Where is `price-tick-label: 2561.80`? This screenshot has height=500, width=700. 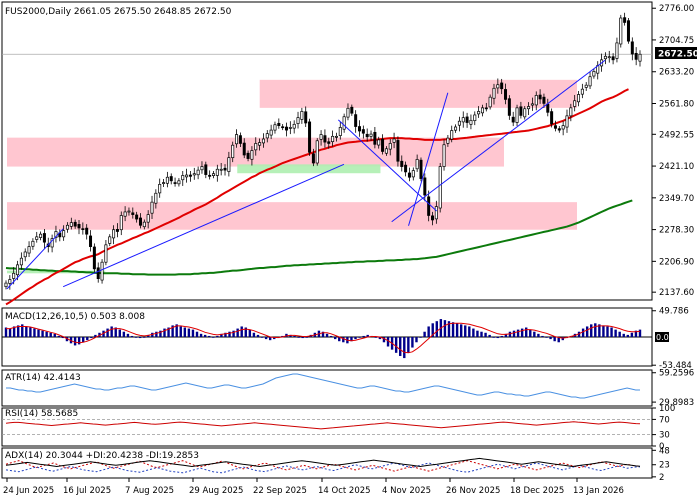
price-tick-label: 2561.80 is located at coordinates (676, 104).